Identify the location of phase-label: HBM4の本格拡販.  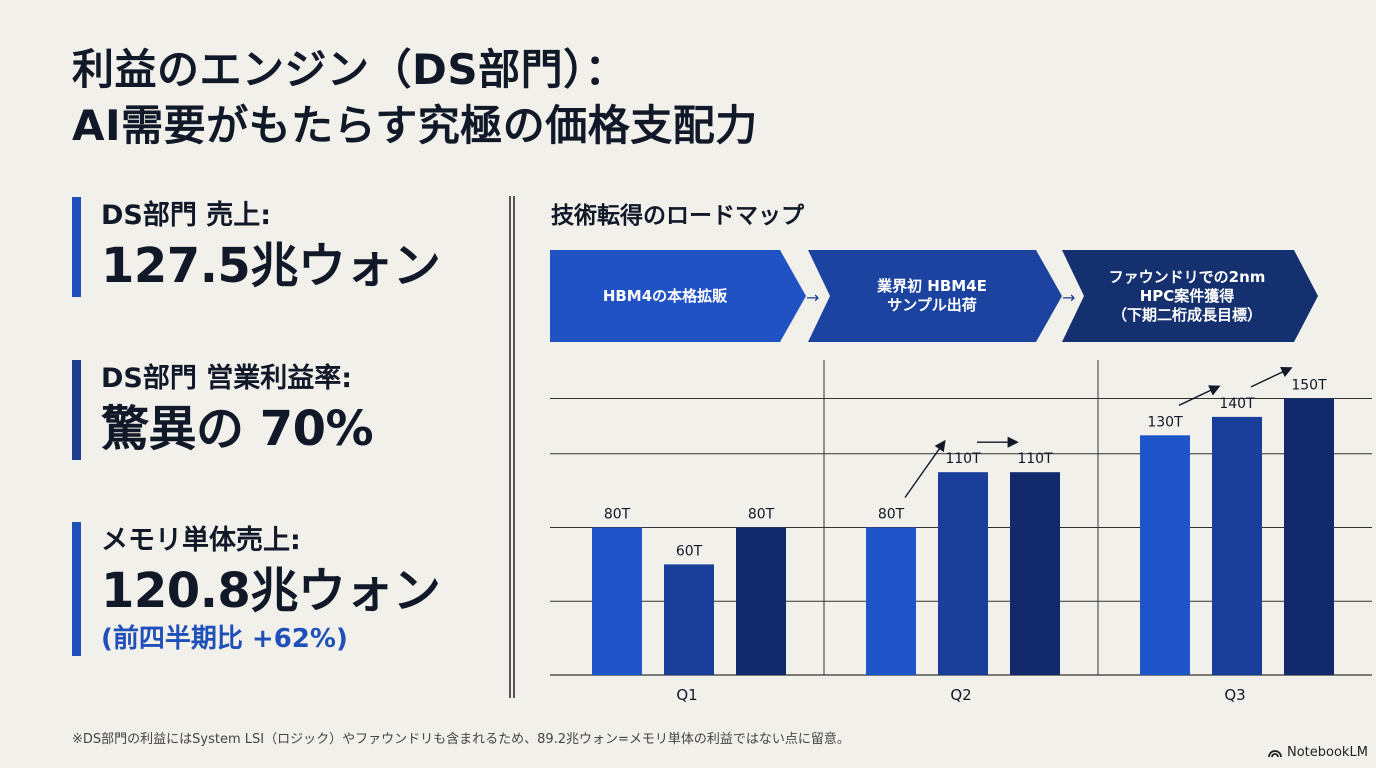
(665, 295).